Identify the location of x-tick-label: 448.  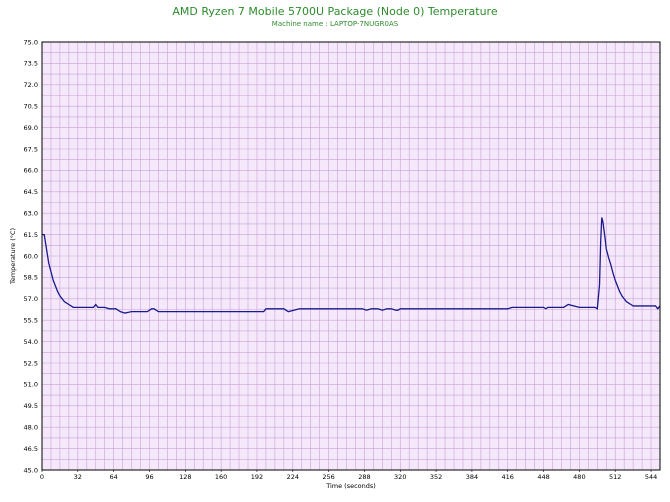
(543, 477).